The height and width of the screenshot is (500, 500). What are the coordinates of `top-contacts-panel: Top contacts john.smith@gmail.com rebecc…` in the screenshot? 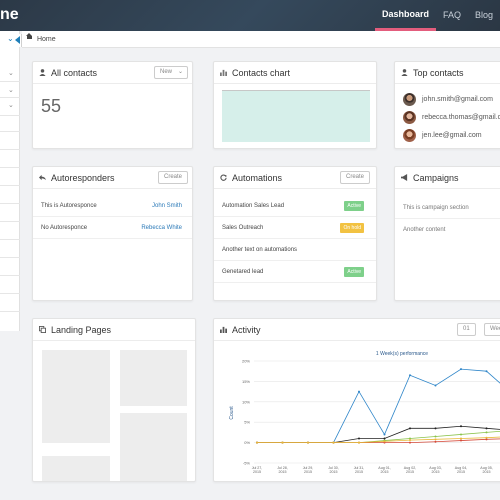 It's located at (447, 105).